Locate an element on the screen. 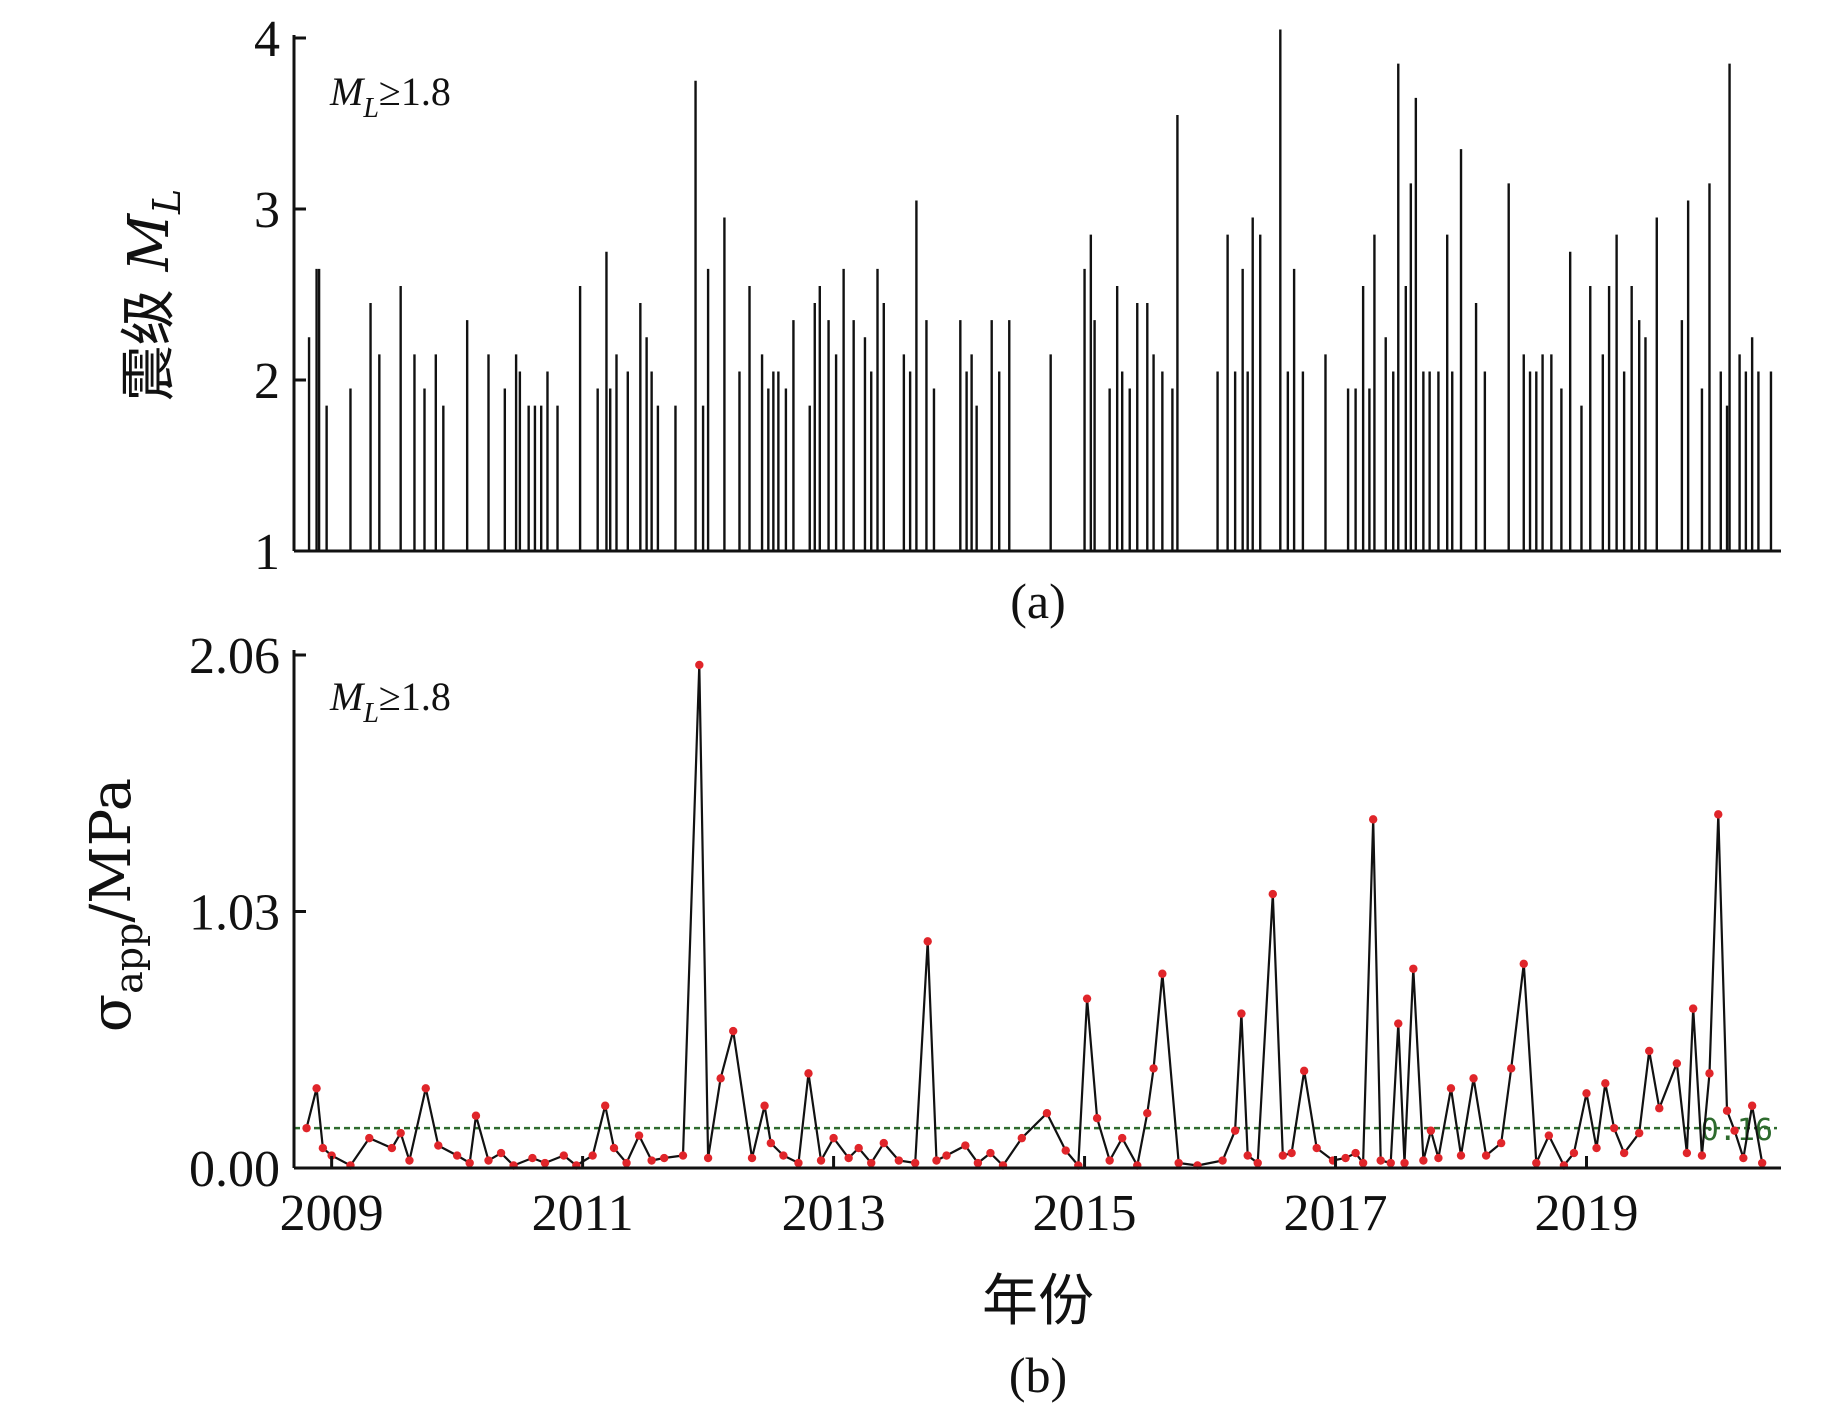  x-ticks: 2009 2011 2013 2015 2017 2019 is located at coordinates (959, 1199).